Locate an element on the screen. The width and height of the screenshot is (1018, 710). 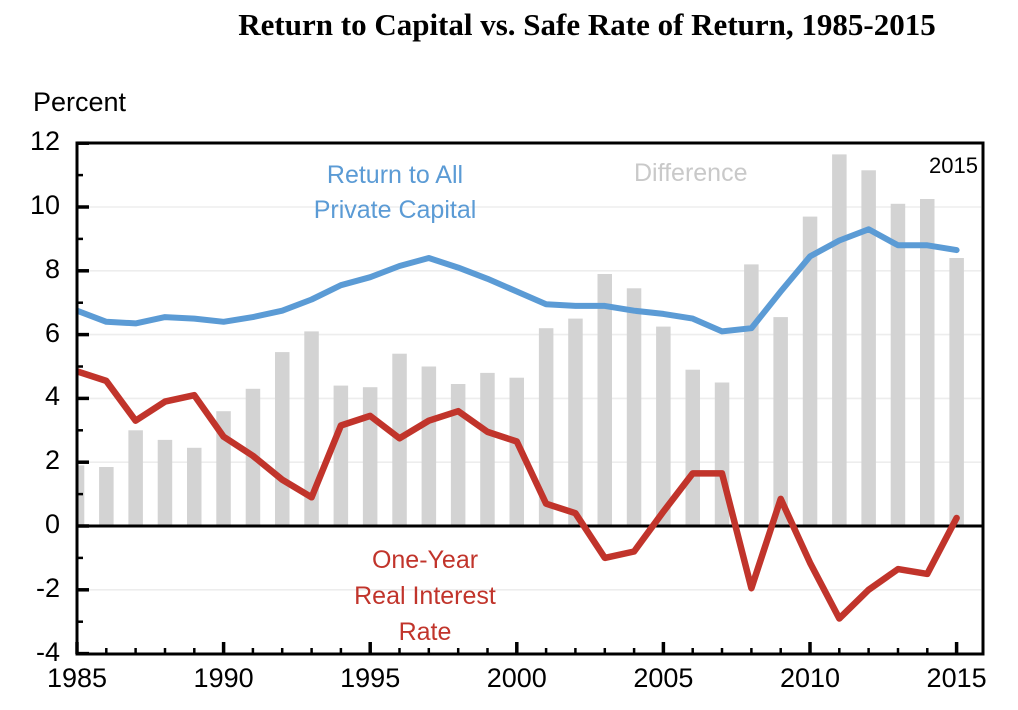
y-tick-label: 12 is located at coordinates (44, 141).